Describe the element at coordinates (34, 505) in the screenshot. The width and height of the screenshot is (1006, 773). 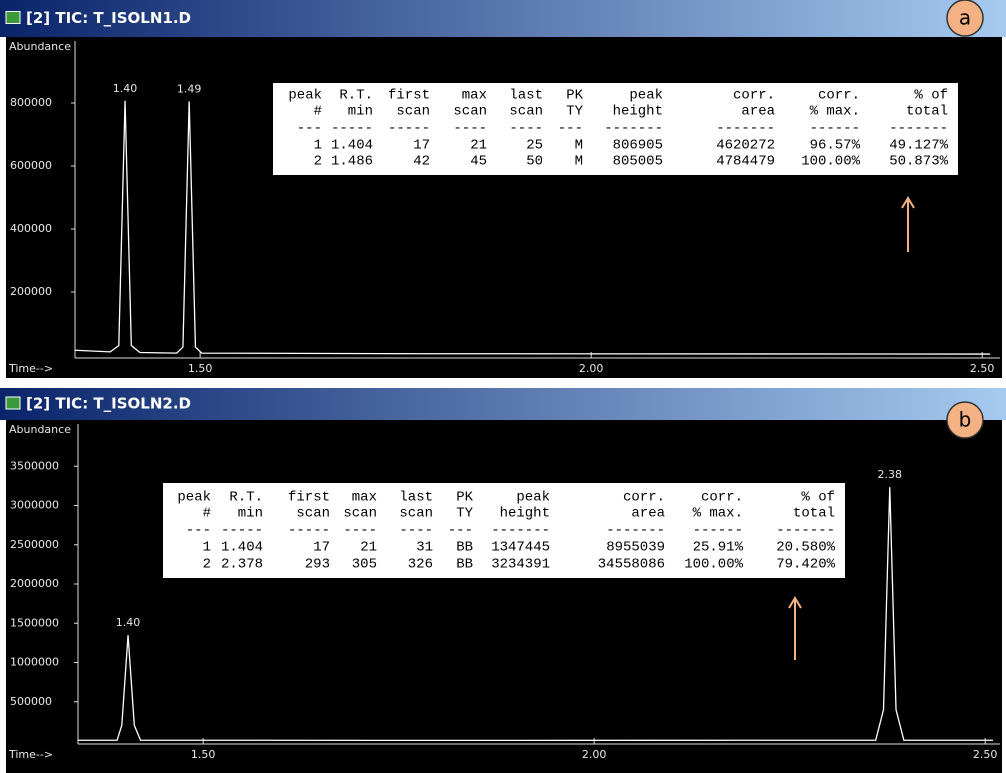
I see `y-tick-label: 3000000` at that location.